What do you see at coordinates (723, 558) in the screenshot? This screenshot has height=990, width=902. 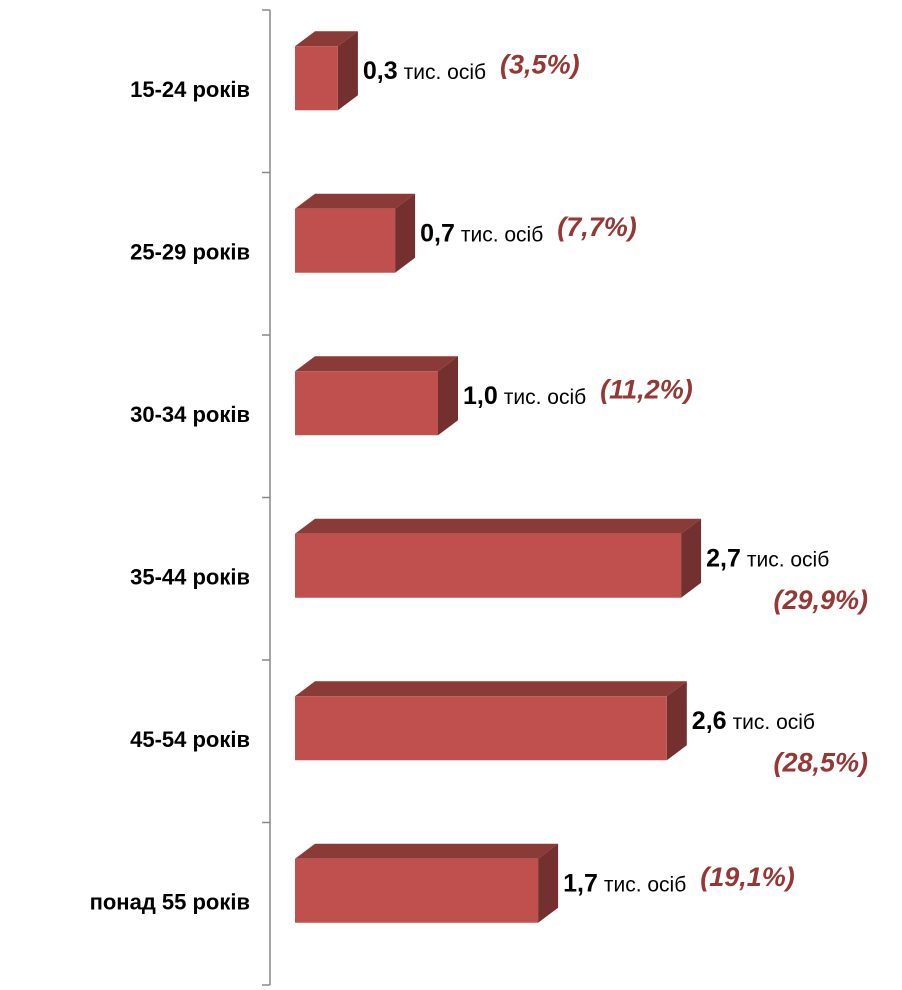 I see `value-label: 2,7` at bounding box center [723, 558].